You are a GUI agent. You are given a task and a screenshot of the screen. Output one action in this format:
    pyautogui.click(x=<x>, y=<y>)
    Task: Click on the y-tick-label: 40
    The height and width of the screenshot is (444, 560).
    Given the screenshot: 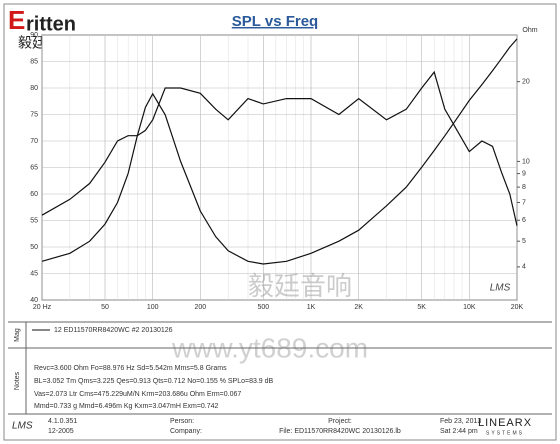 What is the action you would take?
    pyautogui.click(x=34, y=300)
    